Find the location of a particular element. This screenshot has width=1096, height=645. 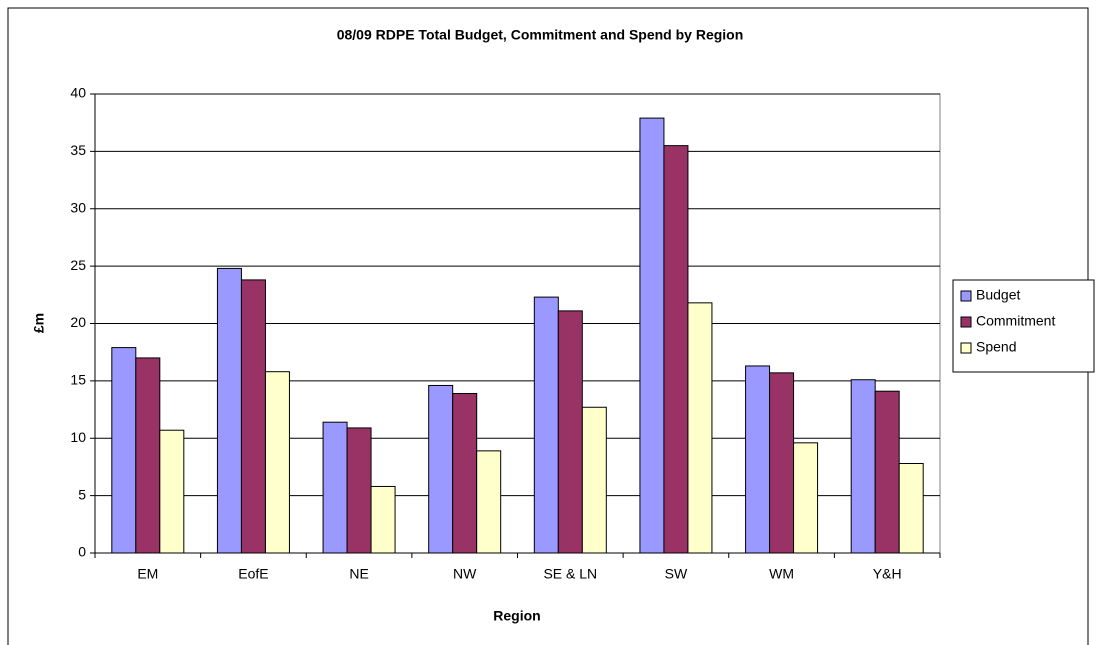

x-axis-label: Region is located at coordinates (516, 616).